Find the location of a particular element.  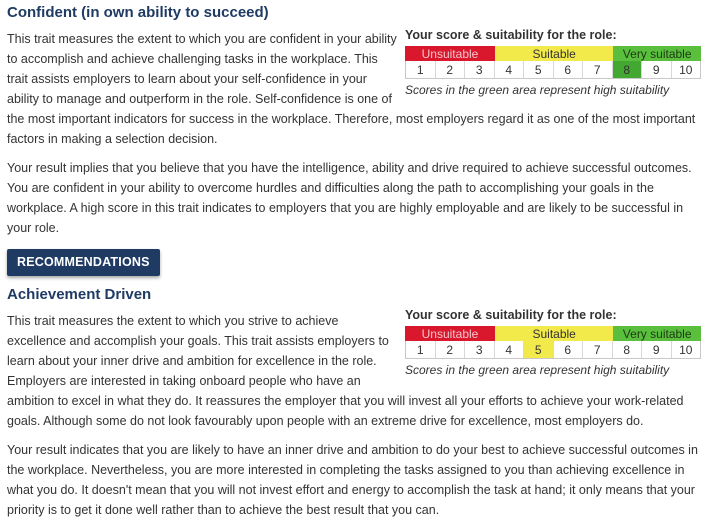

score-cell: 5 is located at coordinates (539, 69).